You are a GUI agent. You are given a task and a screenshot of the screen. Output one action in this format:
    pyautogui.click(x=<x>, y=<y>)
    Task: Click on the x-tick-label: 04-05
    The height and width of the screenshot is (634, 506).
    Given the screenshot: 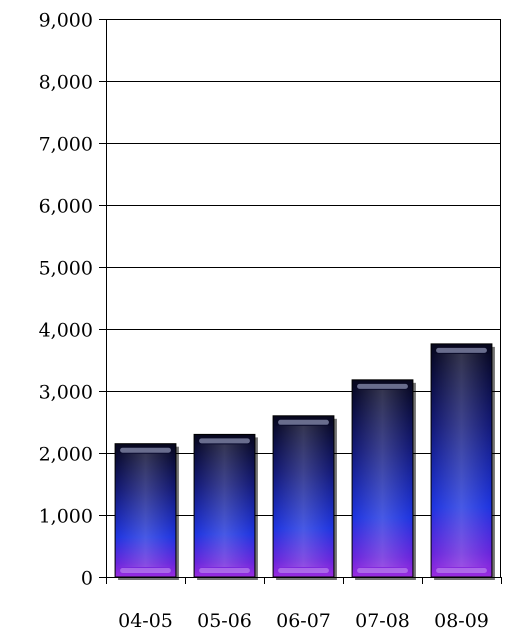 What is the action you would take?
    pyautogui.click(x=145, y=621)
    